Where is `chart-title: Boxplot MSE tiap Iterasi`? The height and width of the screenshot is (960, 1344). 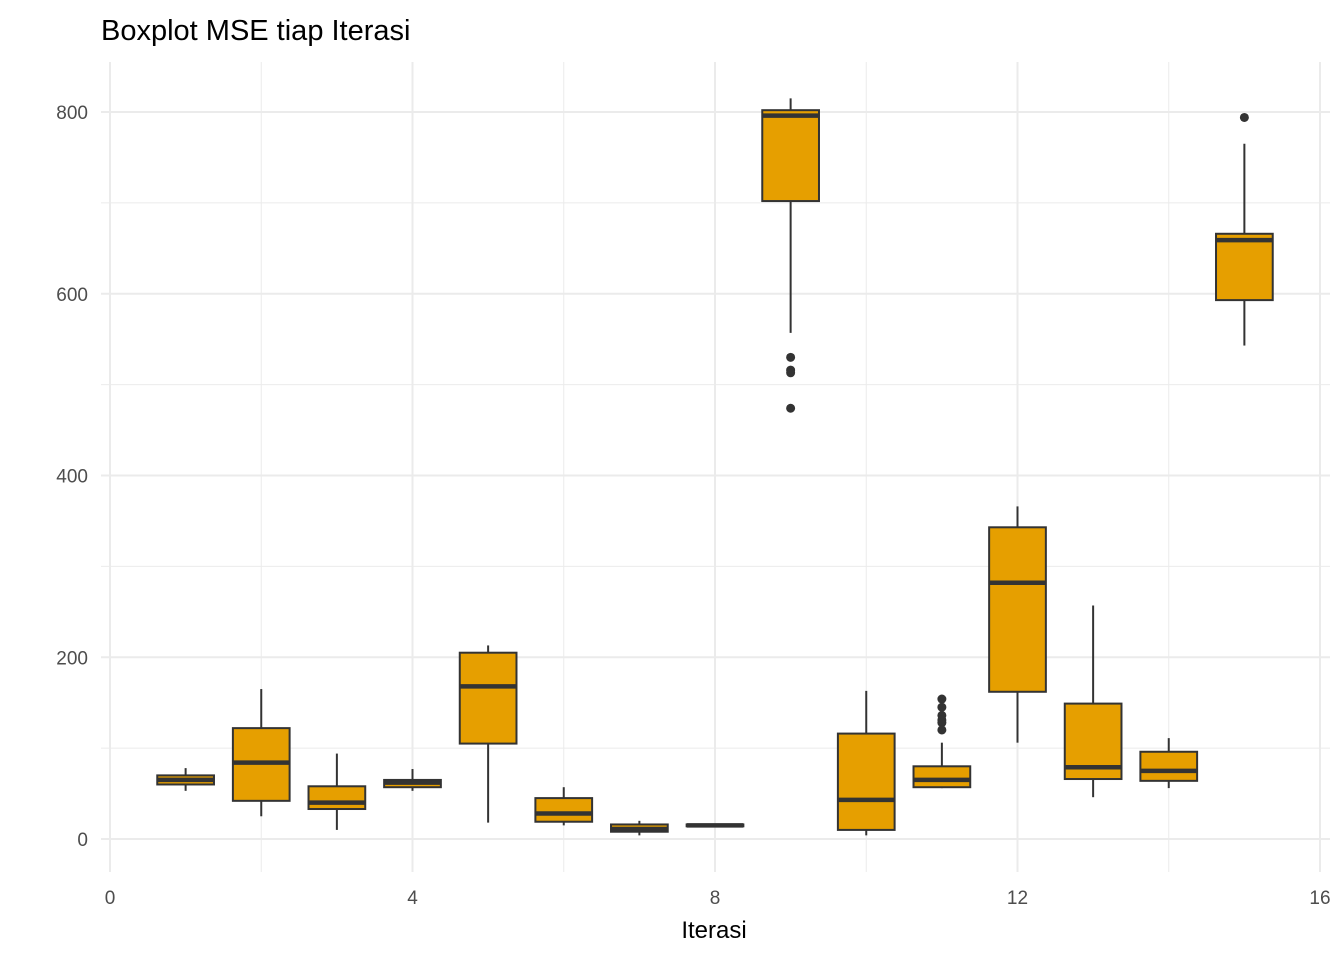 chart-title: Boxplot MSE tiap Iterasi is located at coordinates (255, 31).